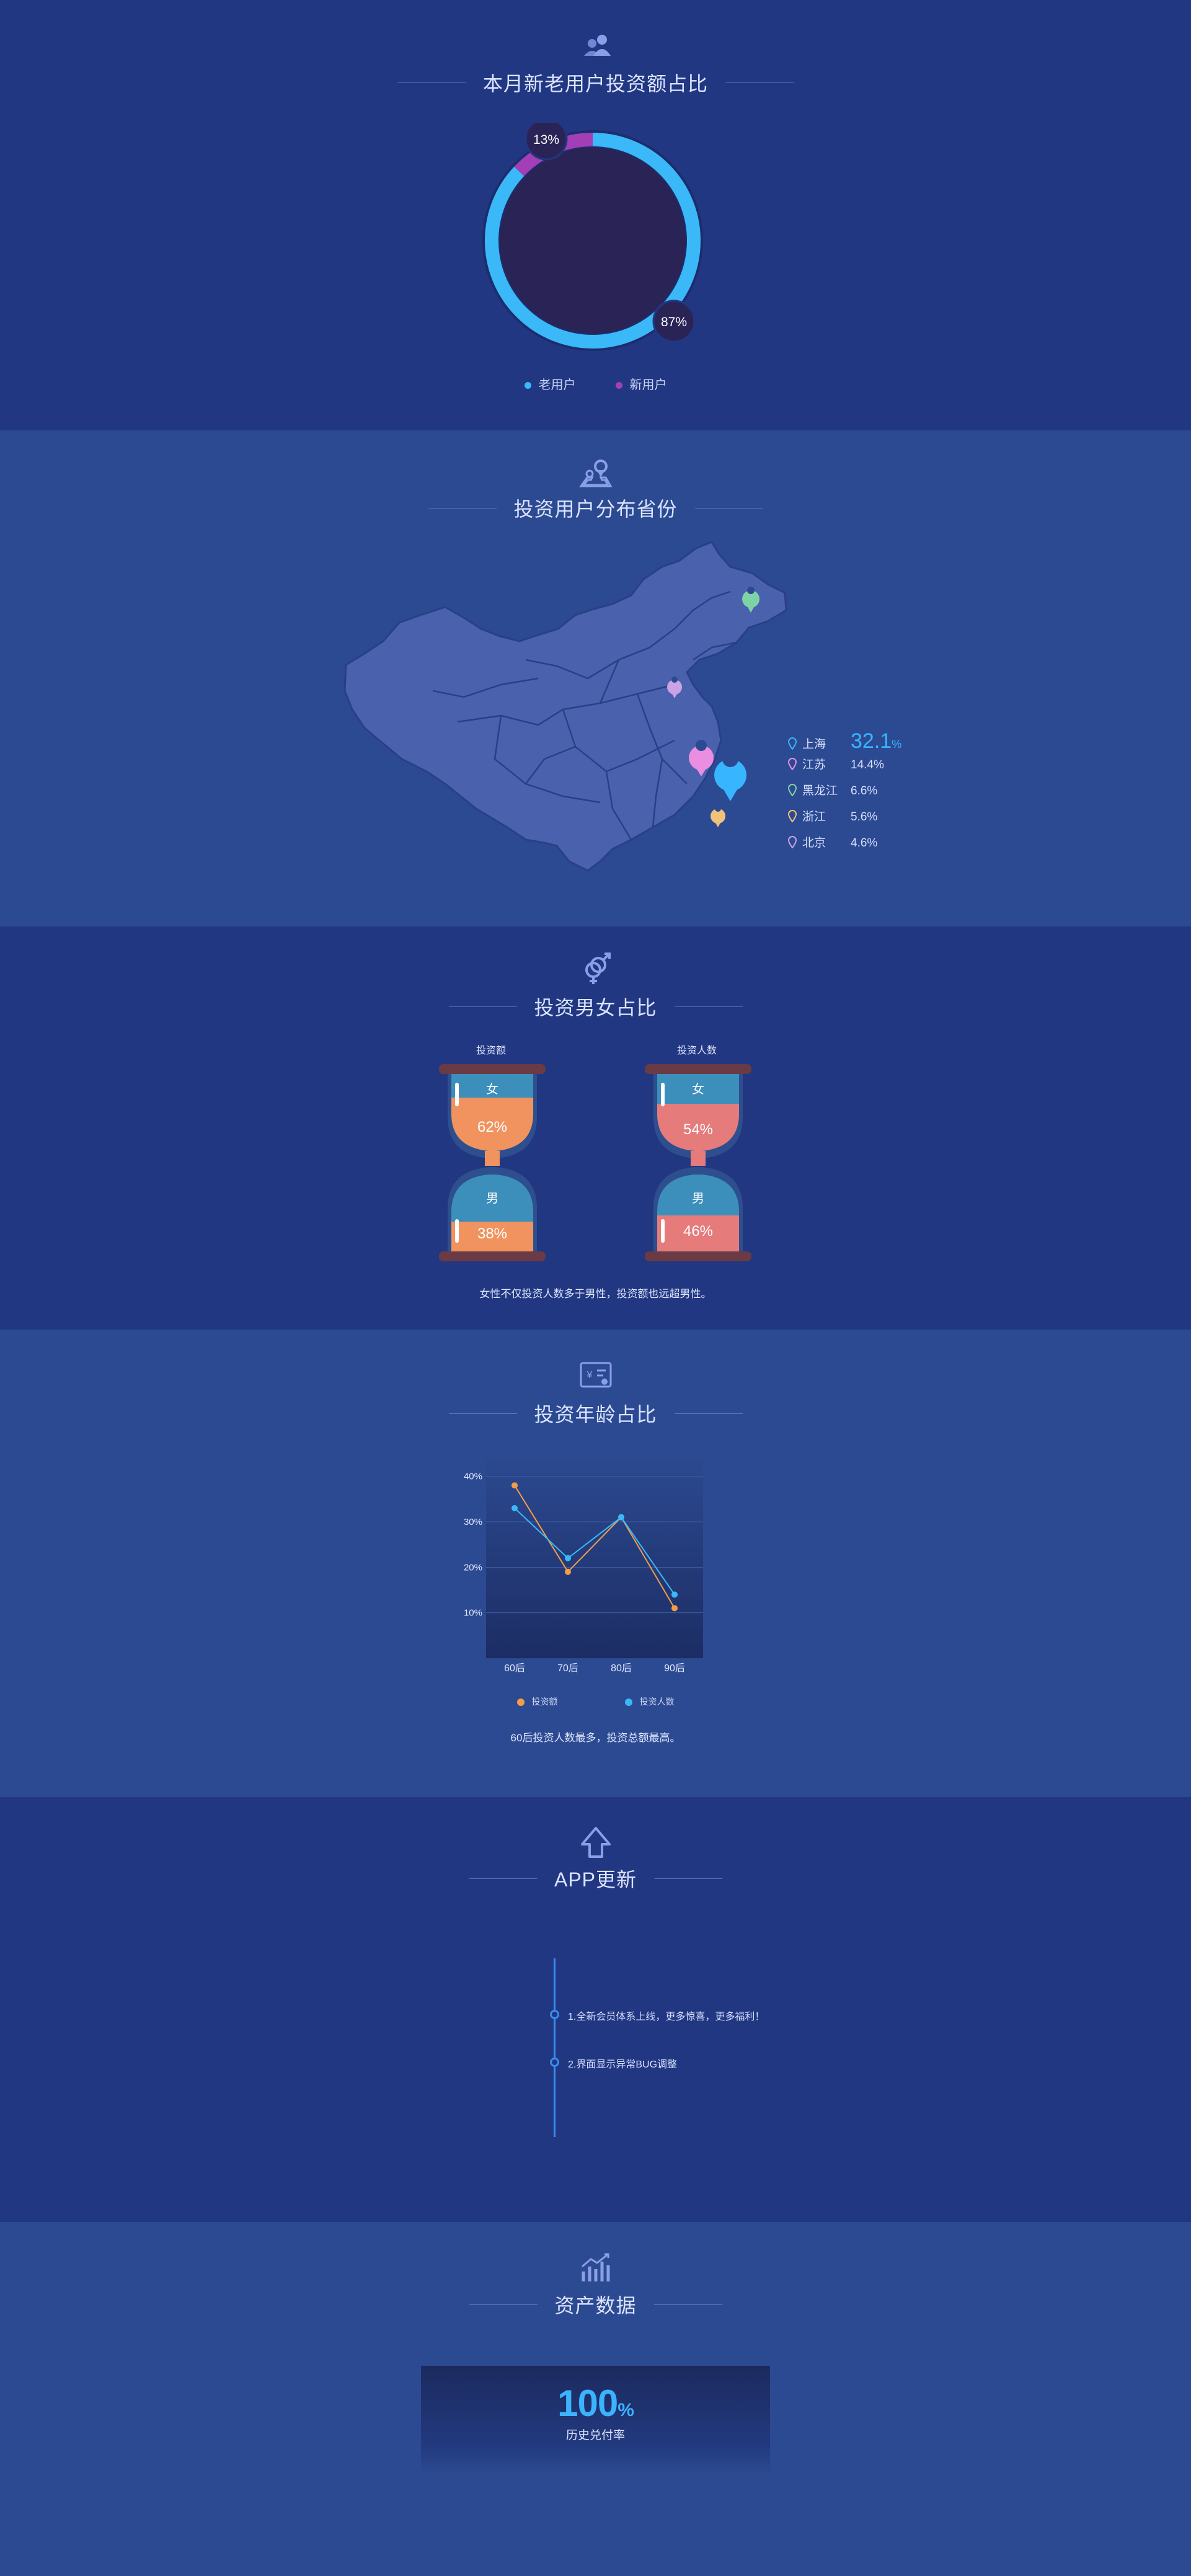  What do you see at coordinates (657, 1702) in the screenshot?
I see `legend-people-label: 投资人数` at bounding box center [657, 1702].